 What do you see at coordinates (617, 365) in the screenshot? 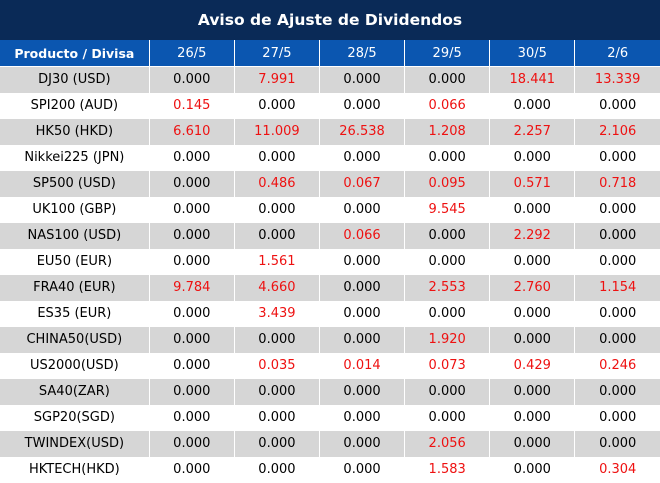
I see `value-cell: 0.246` at bounding box center [617, 365].